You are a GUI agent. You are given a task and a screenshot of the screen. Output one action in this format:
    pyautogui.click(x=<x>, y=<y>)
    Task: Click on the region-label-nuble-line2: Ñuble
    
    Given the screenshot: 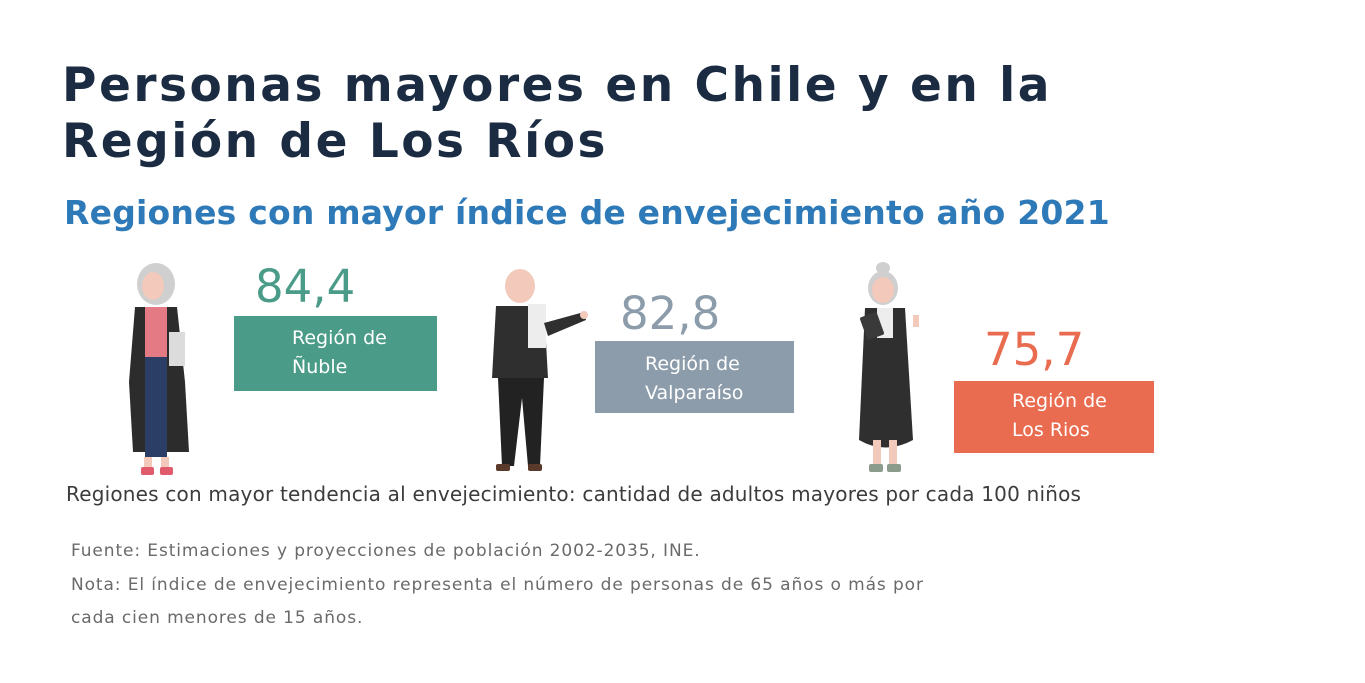 What is the action you would take?
    pyautogui.click(x=320, y=367)
    